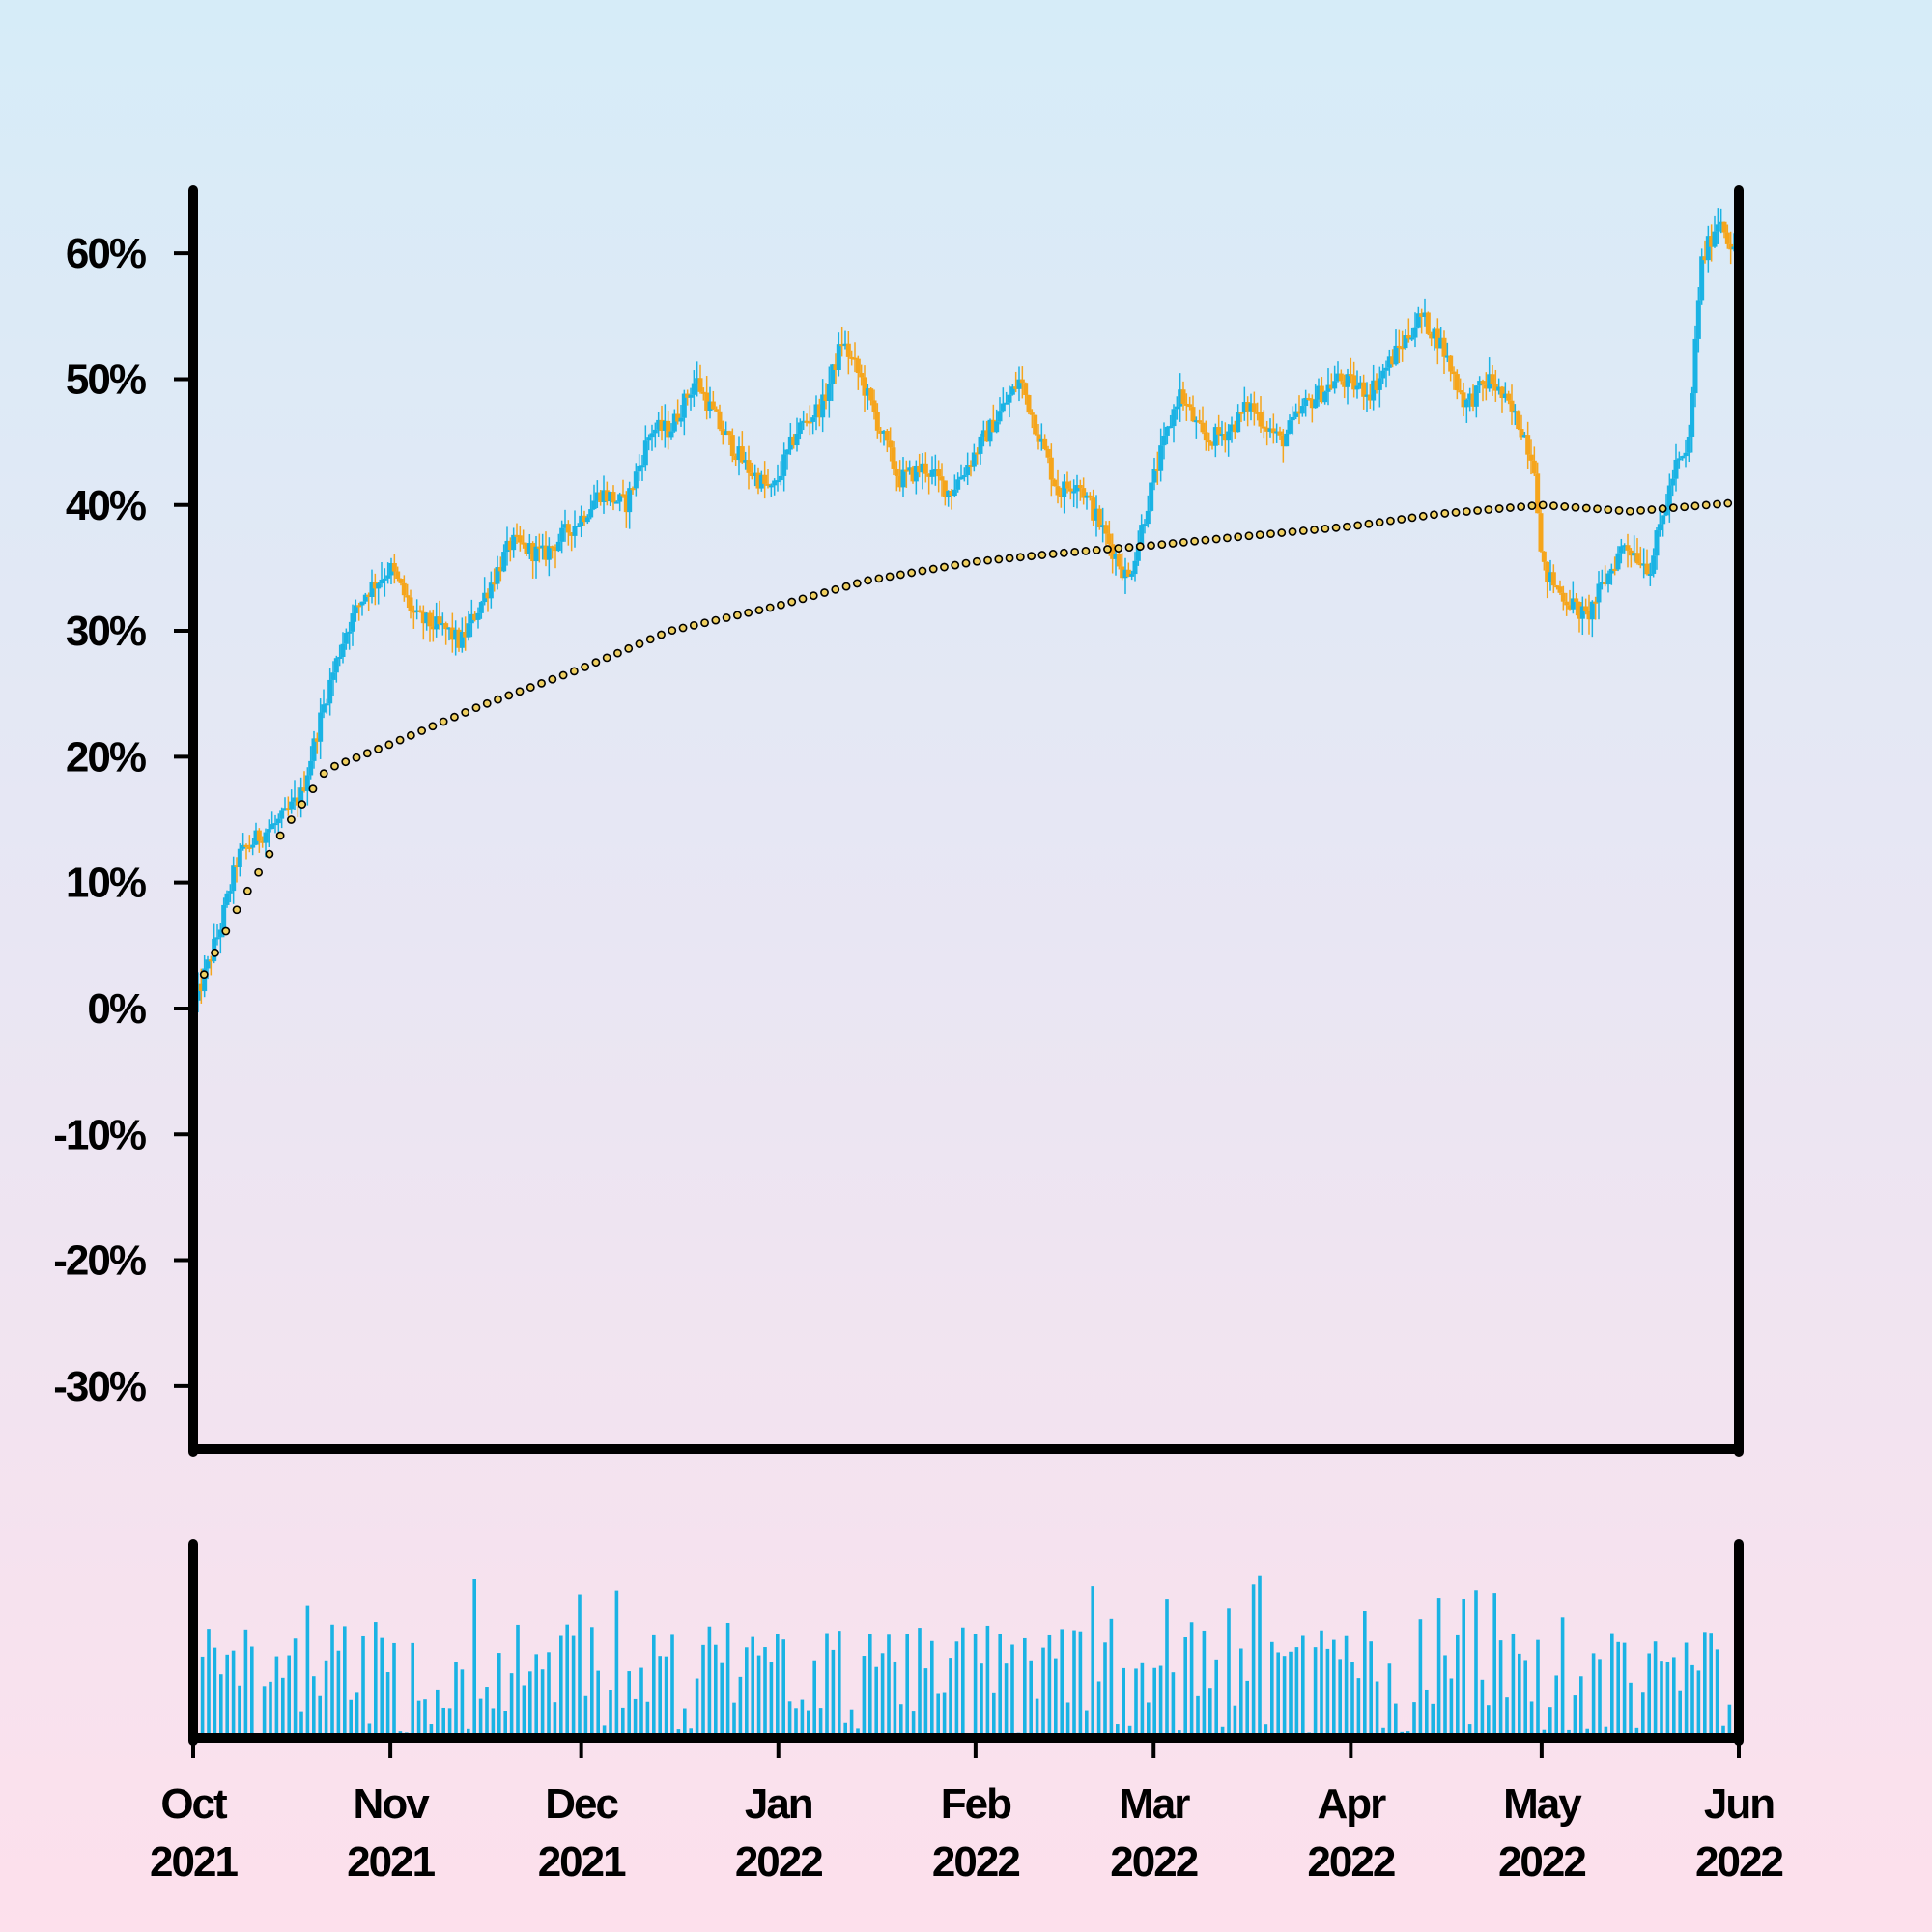 The height and width of the screenshot is (1932, 1932). Describe the element at coordinates (1153, 1862) in the screenshot. I see `x-tick-label-year: 2022` at that location.